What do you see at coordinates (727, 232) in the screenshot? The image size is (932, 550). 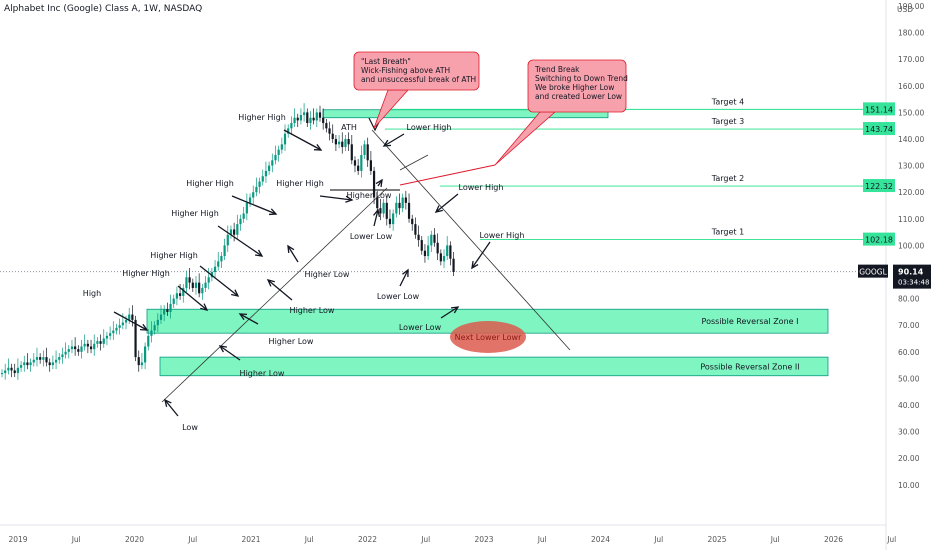 I see `target-name: Target 1` at bounding box center [727, 232].